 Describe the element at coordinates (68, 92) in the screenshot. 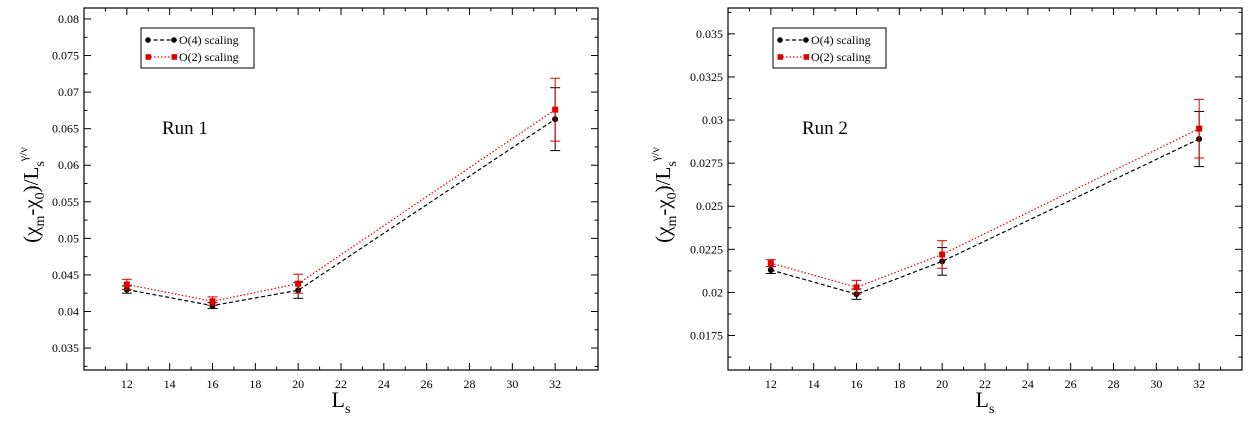

I see `y-tick-label: 0.07` at that location.